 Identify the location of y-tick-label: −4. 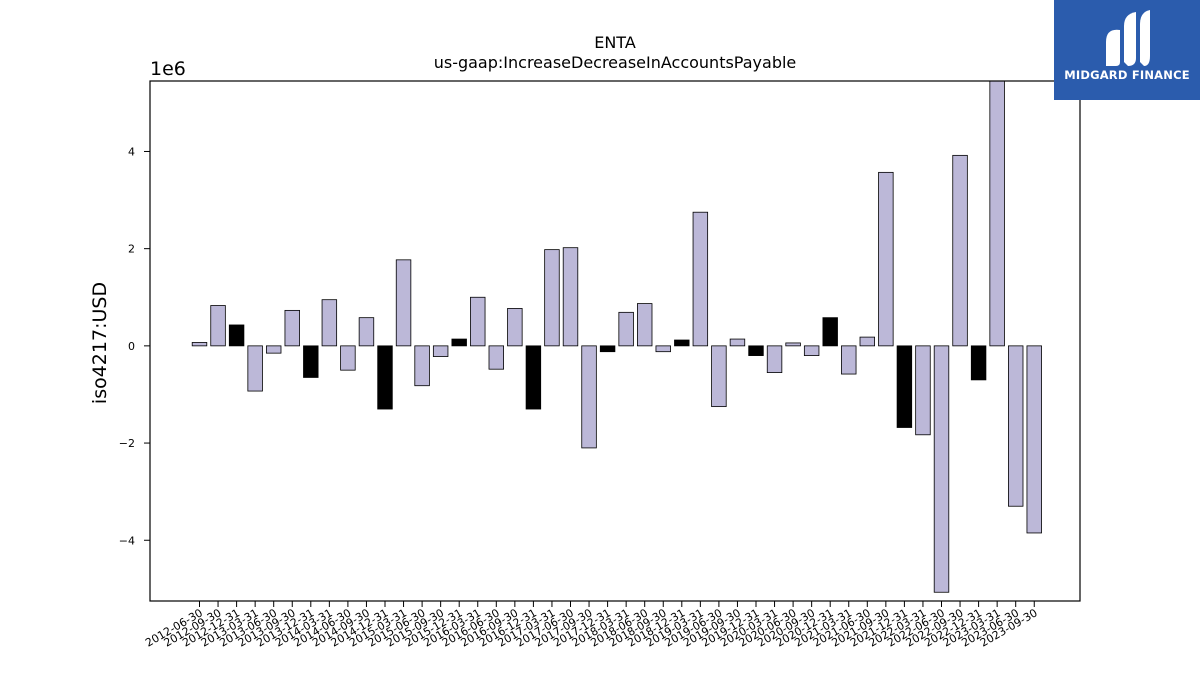
(127, 540).